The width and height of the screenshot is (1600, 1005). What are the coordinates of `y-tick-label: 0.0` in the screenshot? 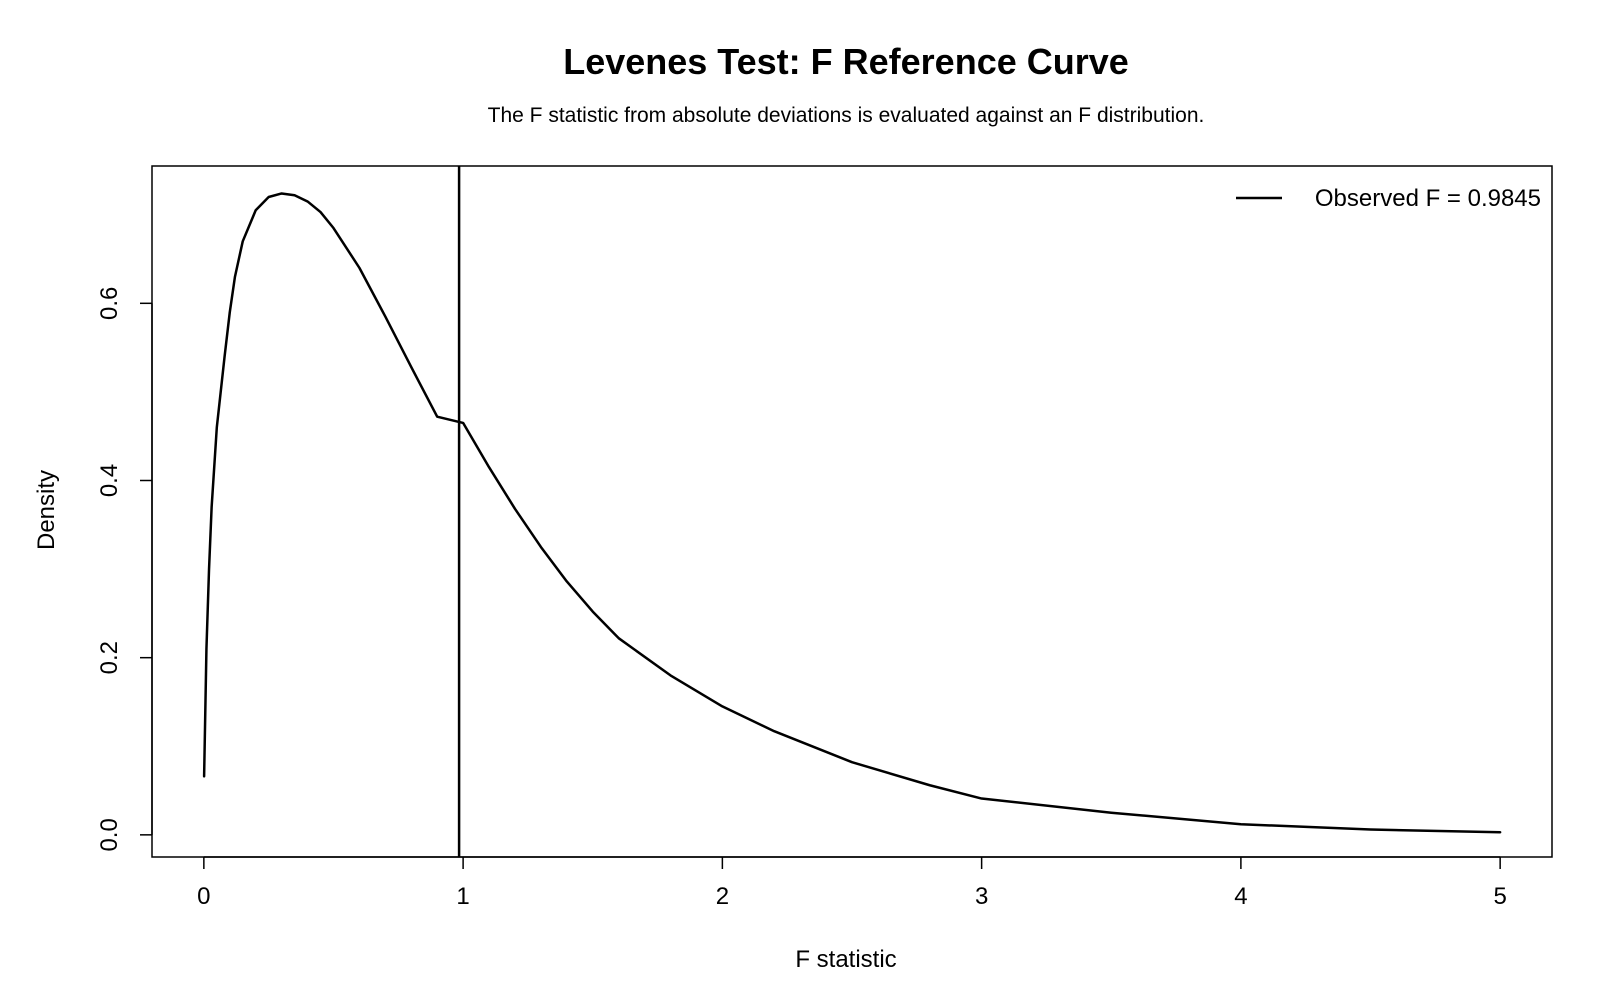 It's located at (109, 834).